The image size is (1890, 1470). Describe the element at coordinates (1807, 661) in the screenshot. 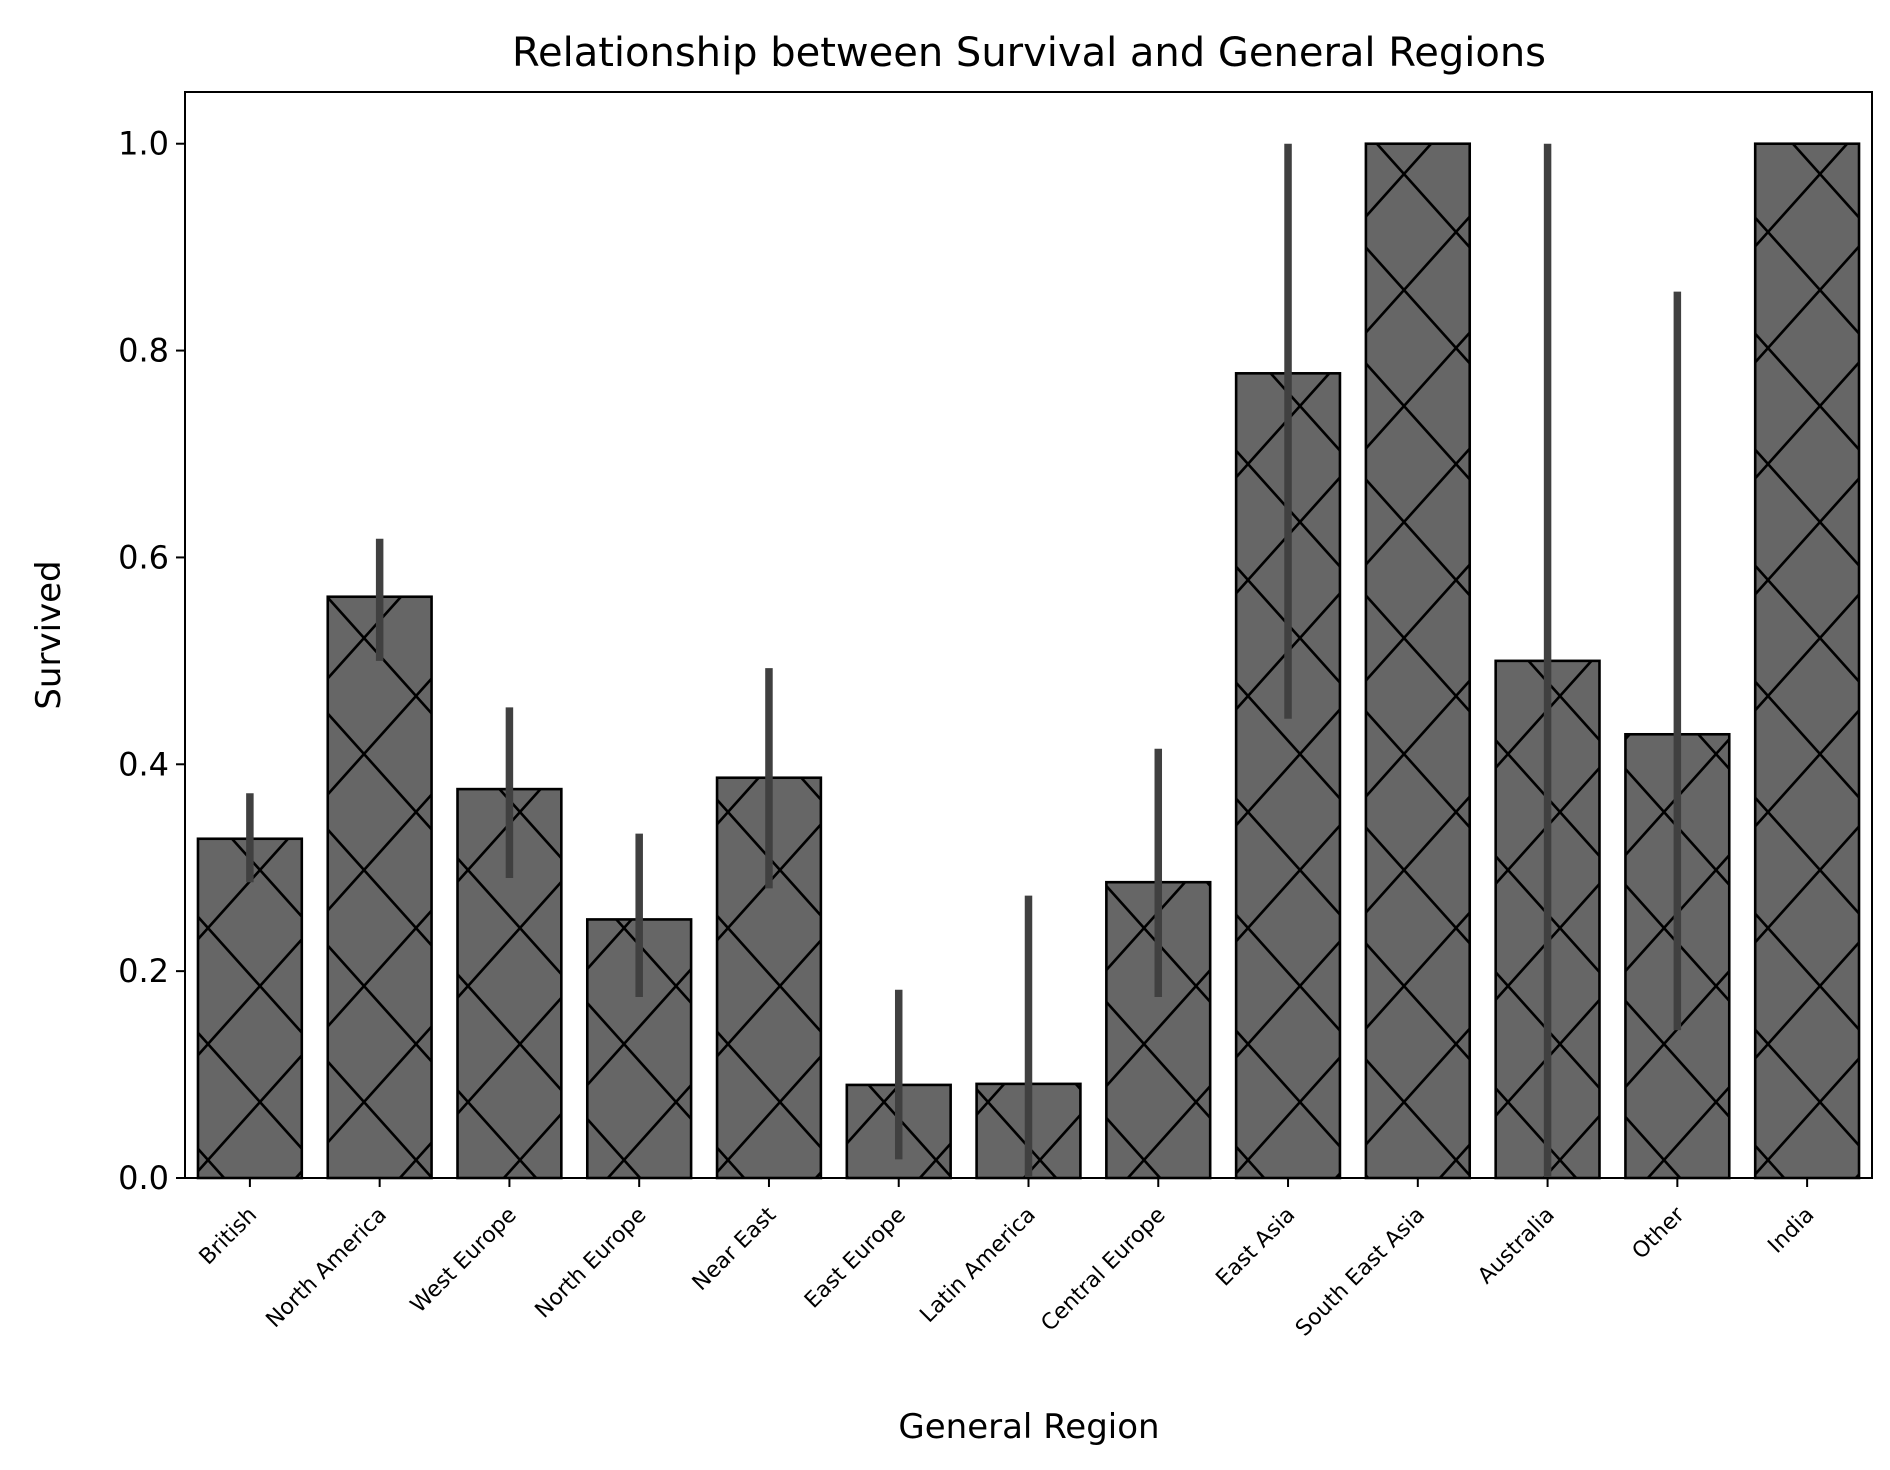

I see `bar-hatch-india` at that location.